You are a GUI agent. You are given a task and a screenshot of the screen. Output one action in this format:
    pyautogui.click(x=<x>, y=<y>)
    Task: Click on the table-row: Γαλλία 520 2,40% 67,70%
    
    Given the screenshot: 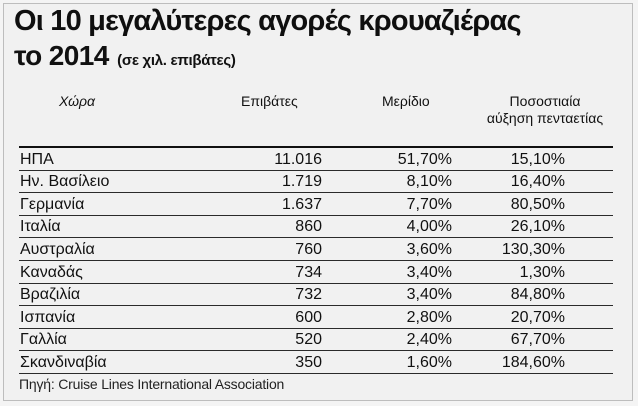 What is the action you would take?
    pyautogui.click(x=316, y=340)
    